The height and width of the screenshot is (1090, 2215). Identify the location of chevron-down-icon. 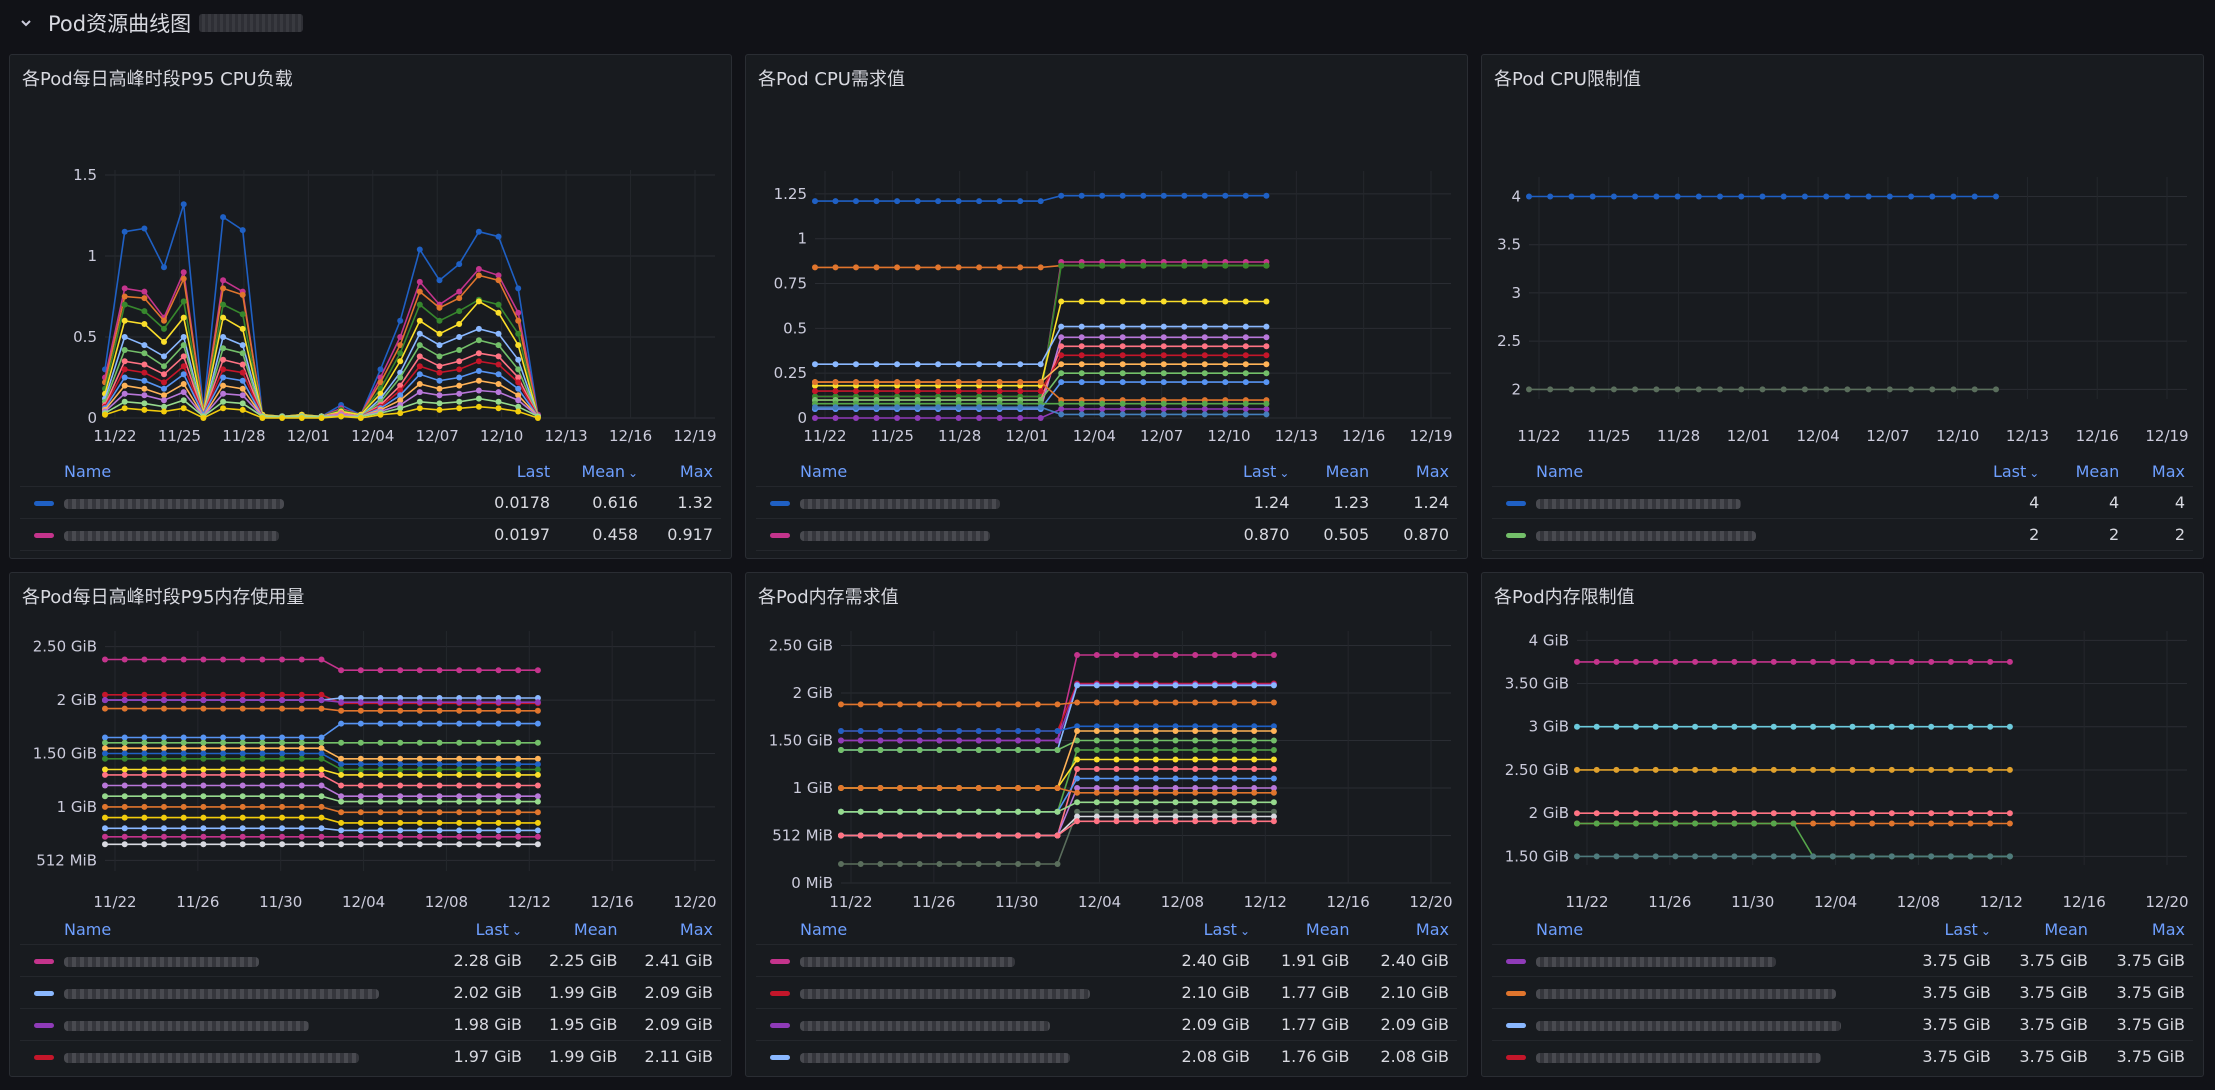
(26, 23).